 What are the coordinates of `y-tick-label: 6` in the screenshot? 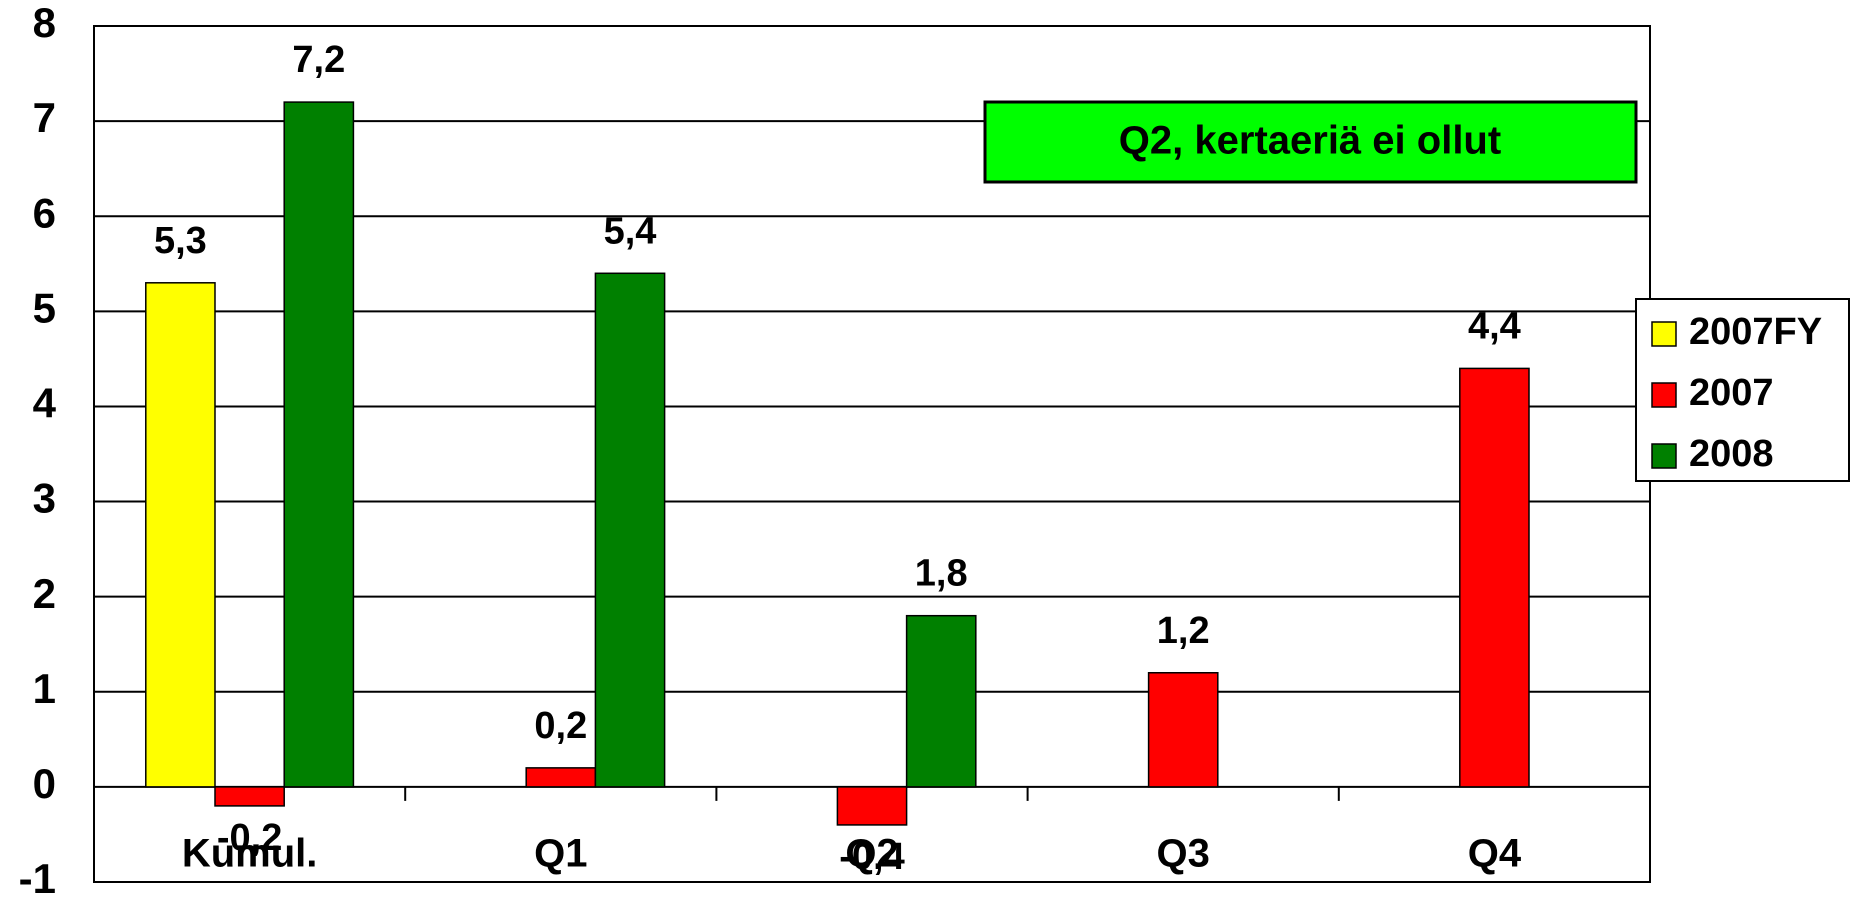 It's located at (44, 212).